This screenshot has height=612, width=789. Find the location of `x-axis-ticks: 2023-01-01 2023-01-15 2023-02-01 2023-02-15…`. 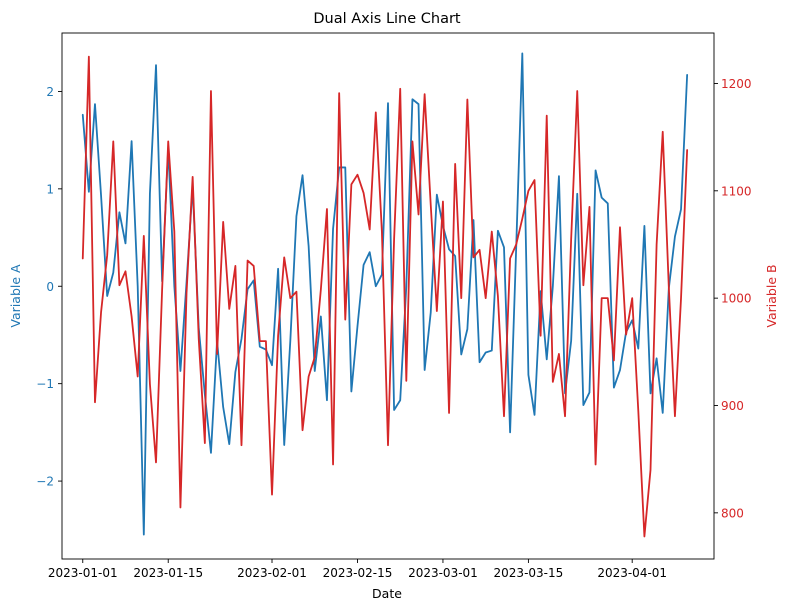

x-axis-ticks: 2023-01-01 2023-01-15 2023-02-01 2023-02-15… is located at coordinates (357, 569).